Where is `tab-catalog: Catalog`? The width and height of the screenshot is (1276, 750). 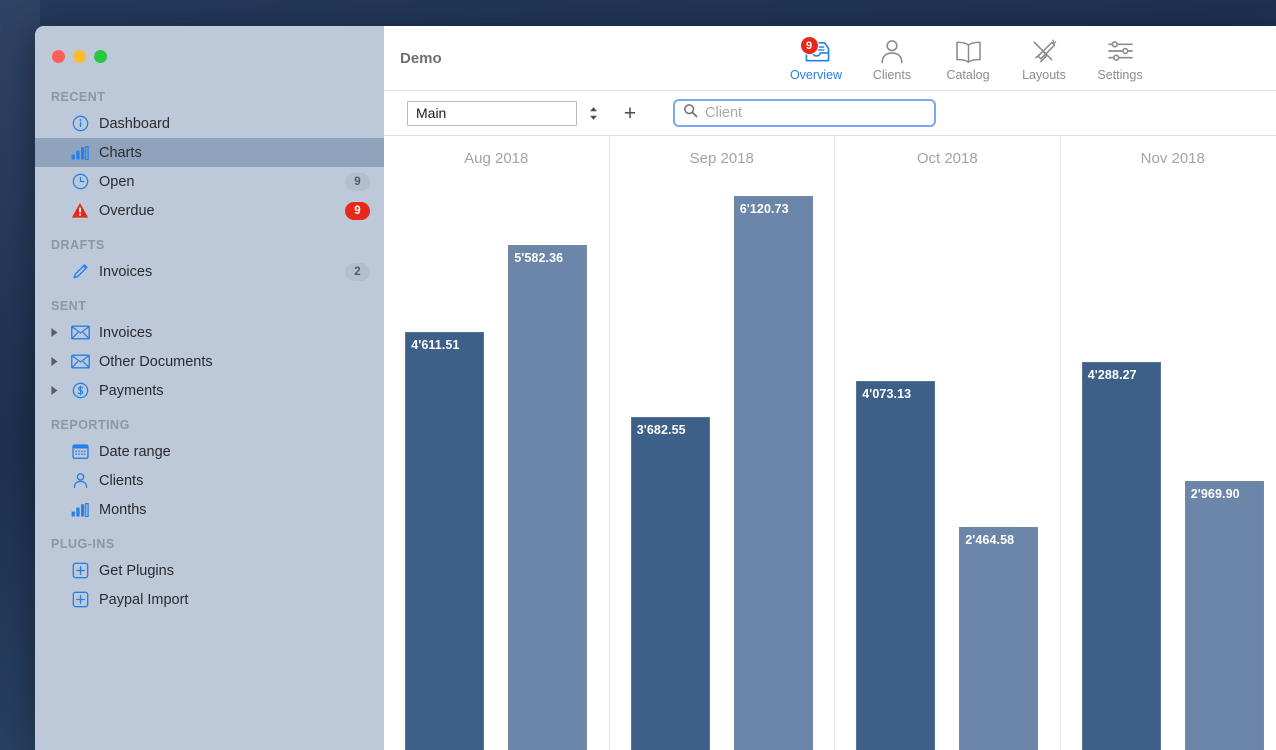 tab-catalog: Catalog is located at coordinates (968, 56).